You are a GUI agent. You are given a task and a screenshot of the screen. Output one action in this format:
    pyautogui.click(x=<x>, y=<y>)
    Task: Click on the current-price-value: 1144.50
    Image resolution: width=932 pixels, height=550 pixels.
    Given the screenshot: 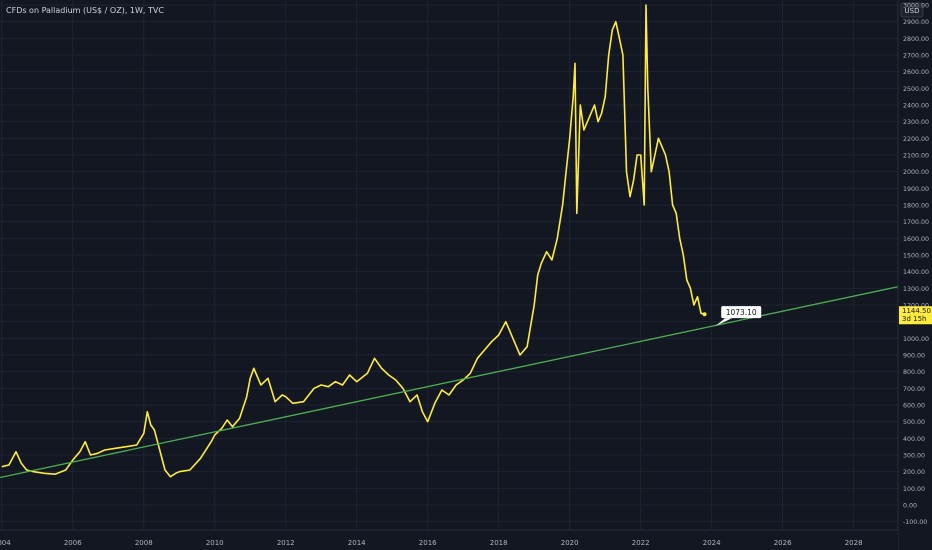 What is the action you would take?
    pyautogui.click(x=916, y=311)
    